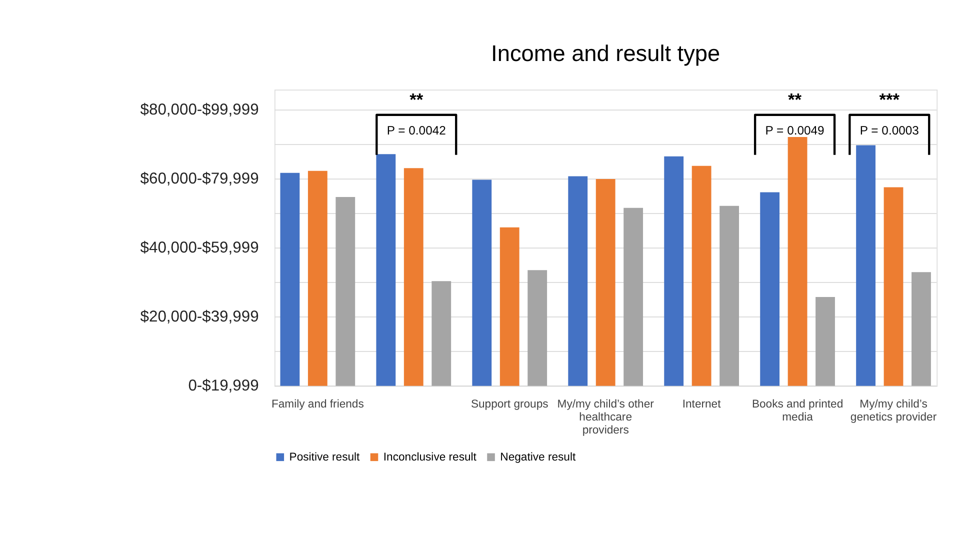 This screenshot has width=955, height=533. I want to click on text: $60,000-$79,999, so click(199, 179).